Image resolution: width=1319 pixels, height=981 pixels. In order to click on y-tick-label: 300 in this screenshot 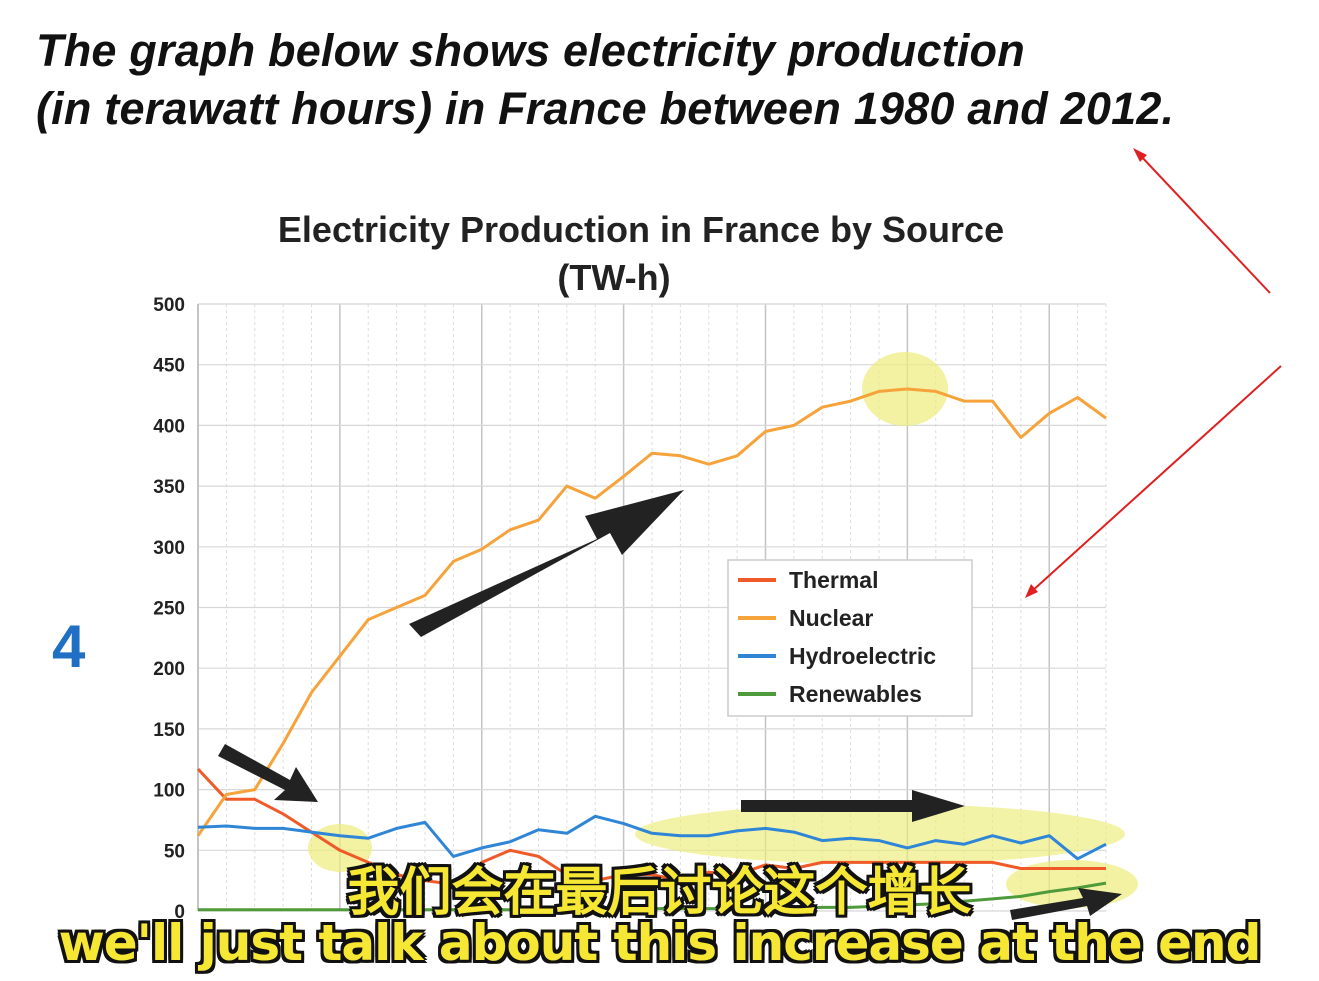, I will do `click(169, 548)`.